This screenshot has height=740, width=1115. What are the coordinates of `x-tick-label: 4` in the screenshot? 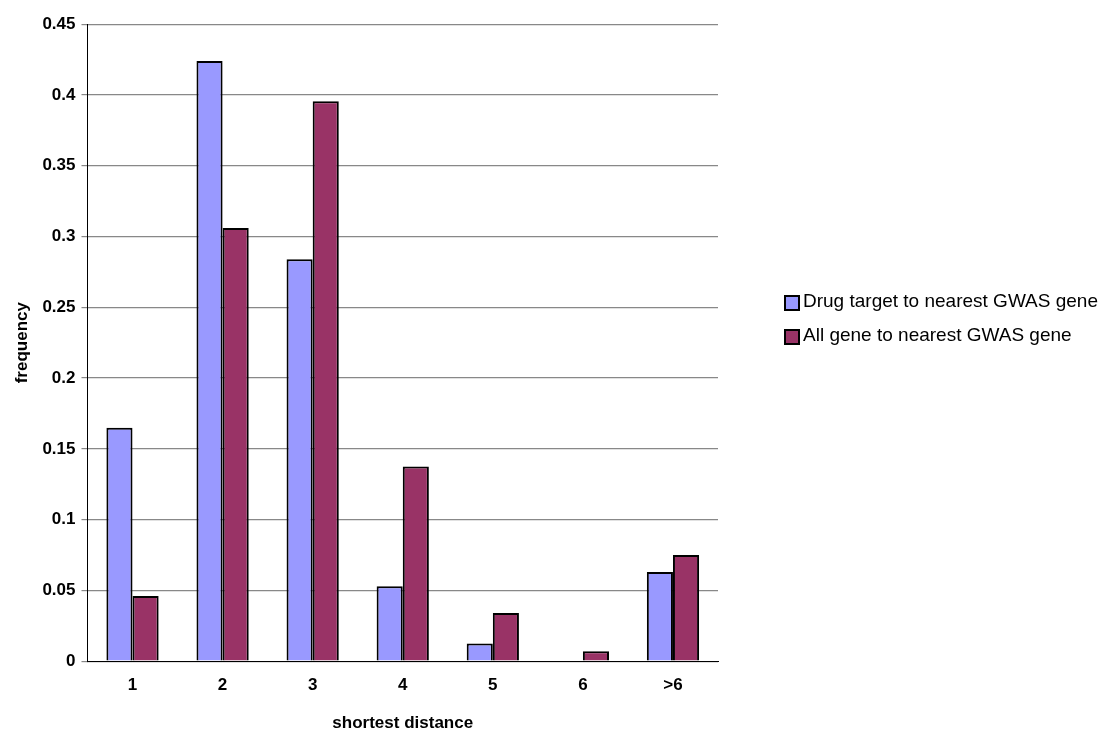 It's located at (403, 685).